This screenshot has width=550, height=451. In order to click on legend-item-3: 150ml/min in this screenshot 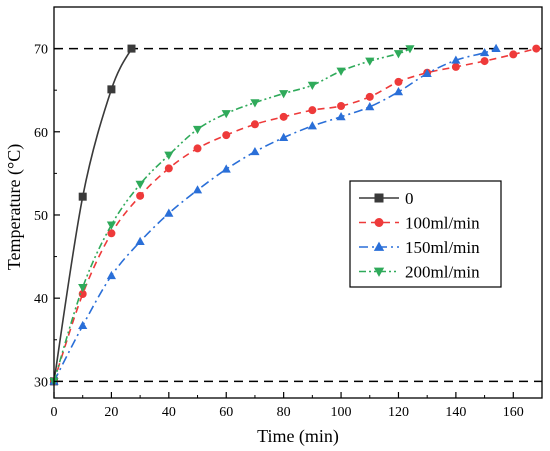, I will do `click(419, 247)`.